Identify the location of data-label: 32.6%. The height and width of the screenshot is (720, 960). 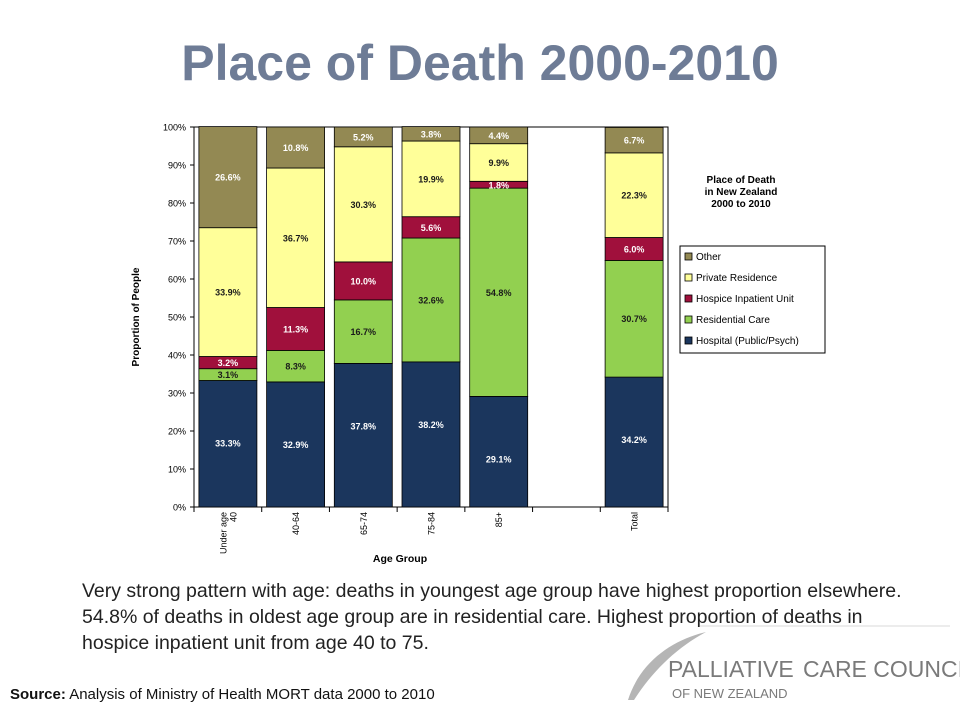
(431, 300).